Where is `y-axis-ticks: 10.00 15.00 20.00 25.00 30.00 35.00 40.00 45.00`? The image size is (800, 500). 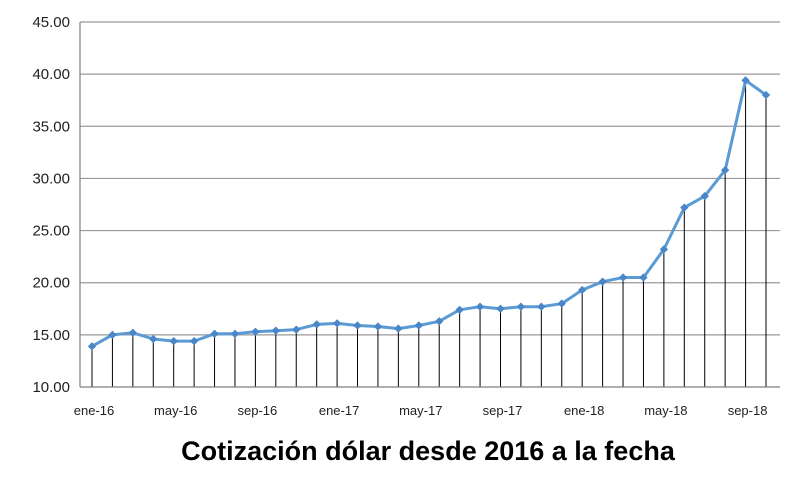
y-axis-ticks: 10.00 15.00 20.00 25.00 30.00 35.00 40.00 45.00 is located at coordinates (51, 205).